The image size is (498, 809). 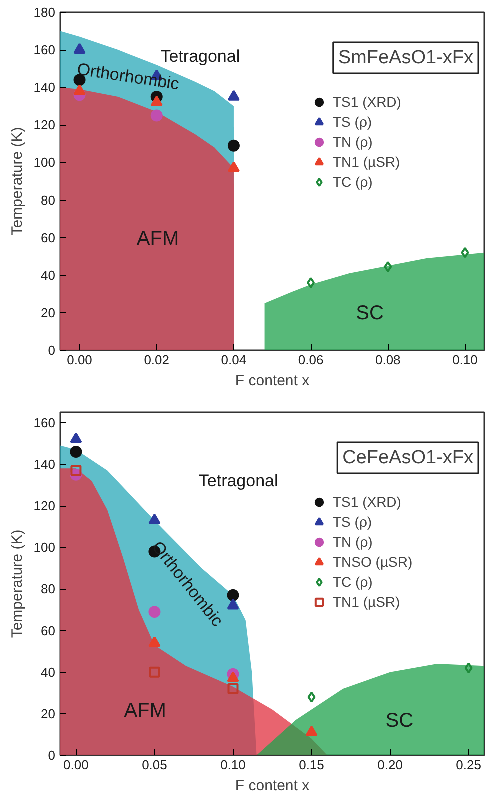 What do you see at coordinates (157, 360) in the screenshot?
I see `x-tick-label: 0.02` at bounding box center [157, 360].